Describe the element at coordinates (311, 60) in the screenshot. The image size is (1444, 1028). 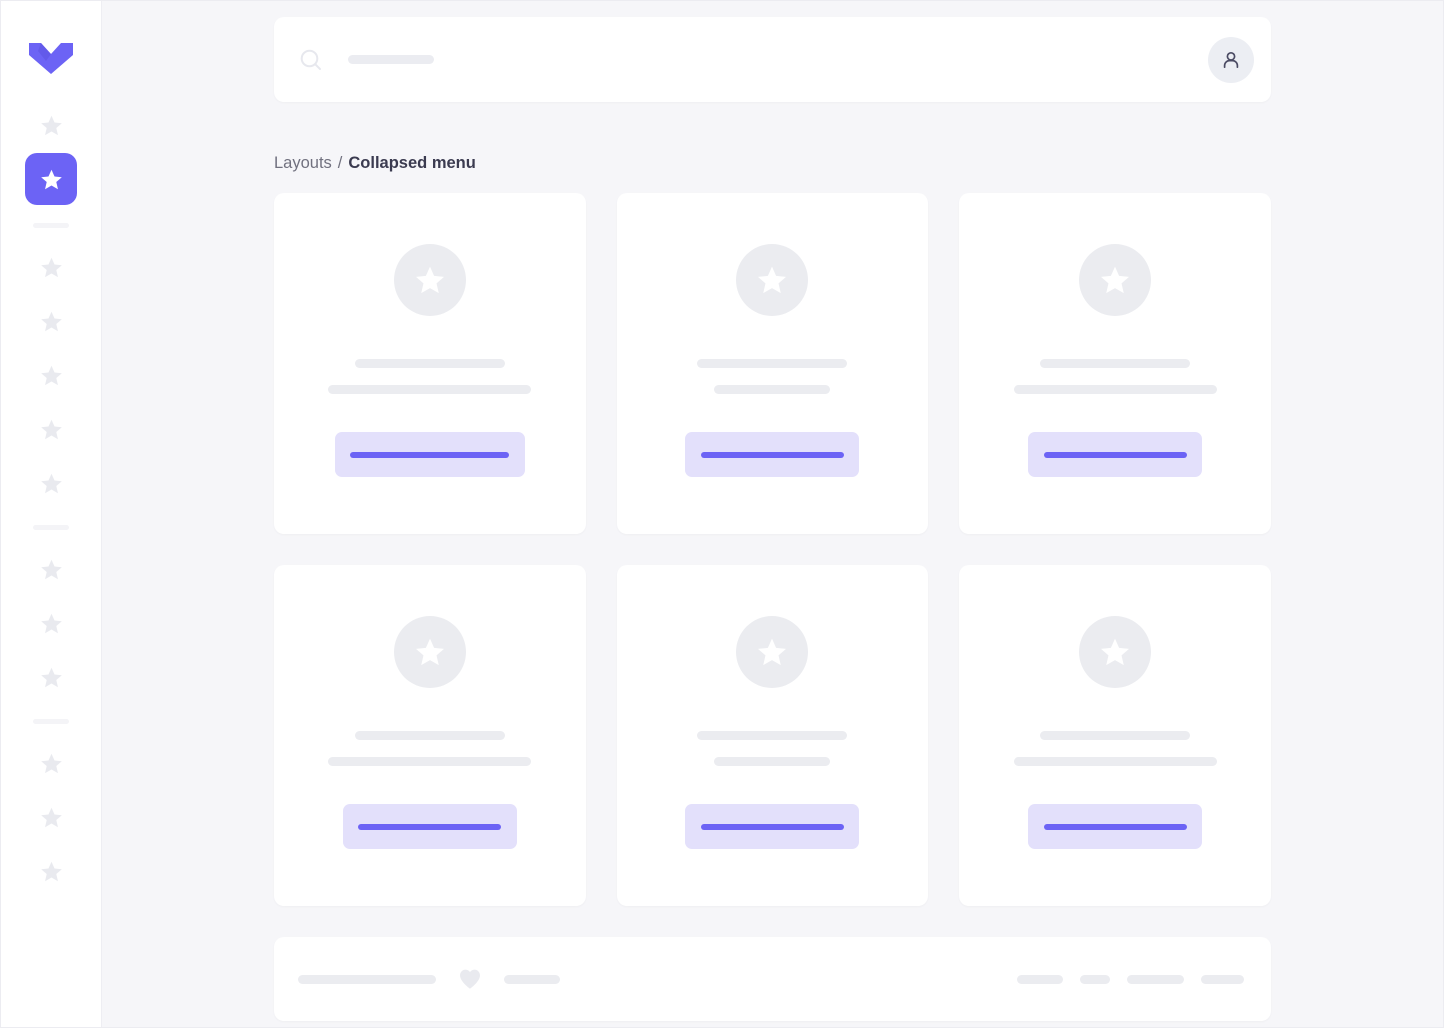
I see `search-icon` at that location.